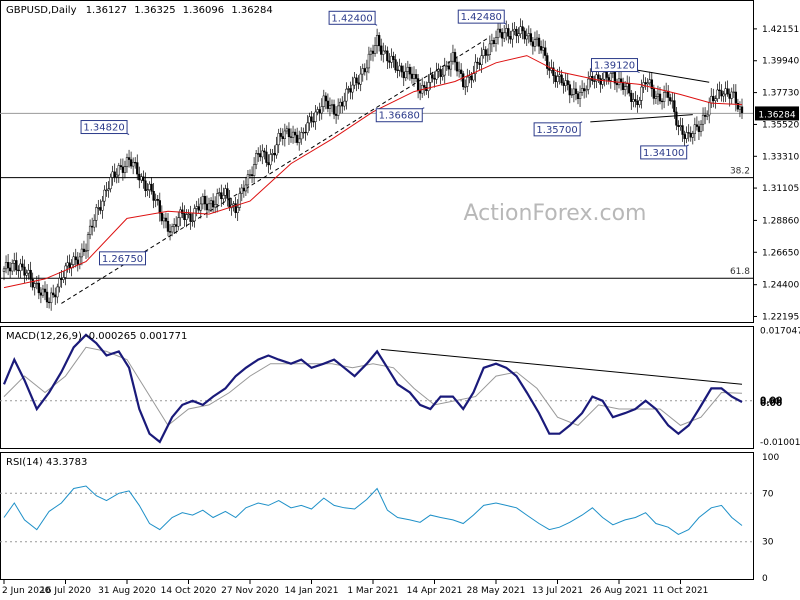  Describe the element at coordinates (122, 258) in the screenshot. I see `price-label-box` at that location.